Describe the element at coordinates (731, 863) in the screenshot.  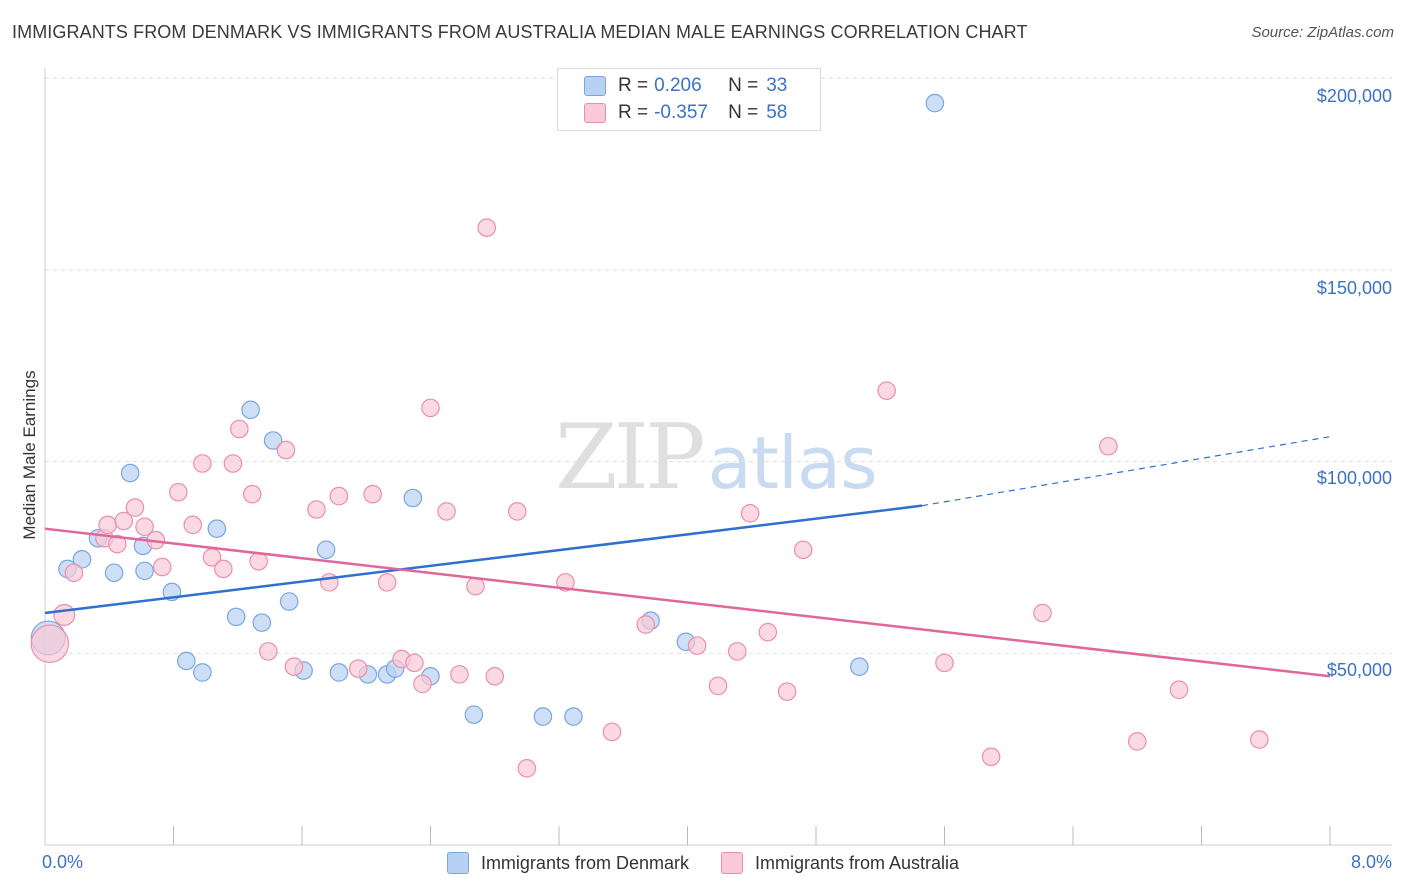
I see `series-swatch-australia` at that location.